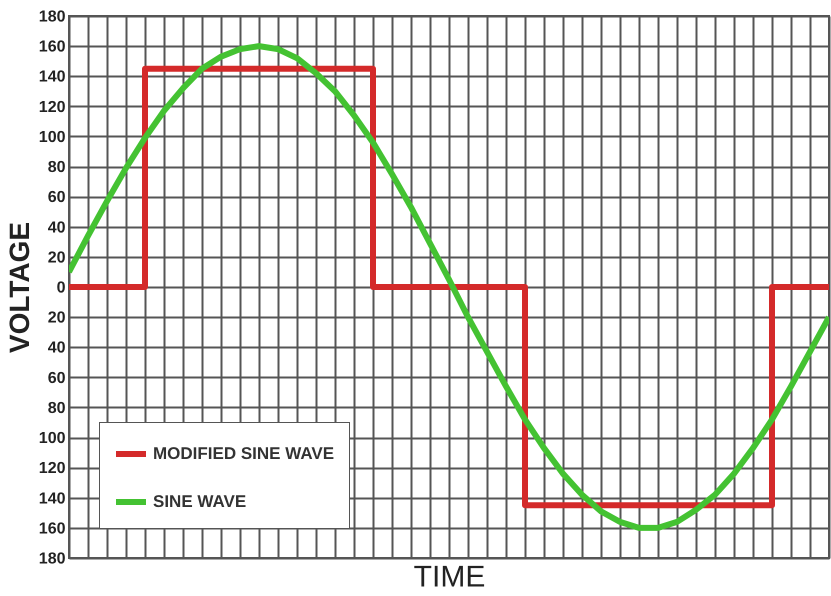 This screenshot has height=596, width=831. Describe the element at coordinates (19, 288) in the screenshot. I see `y-axis-title: VOLTAGE` at that location.